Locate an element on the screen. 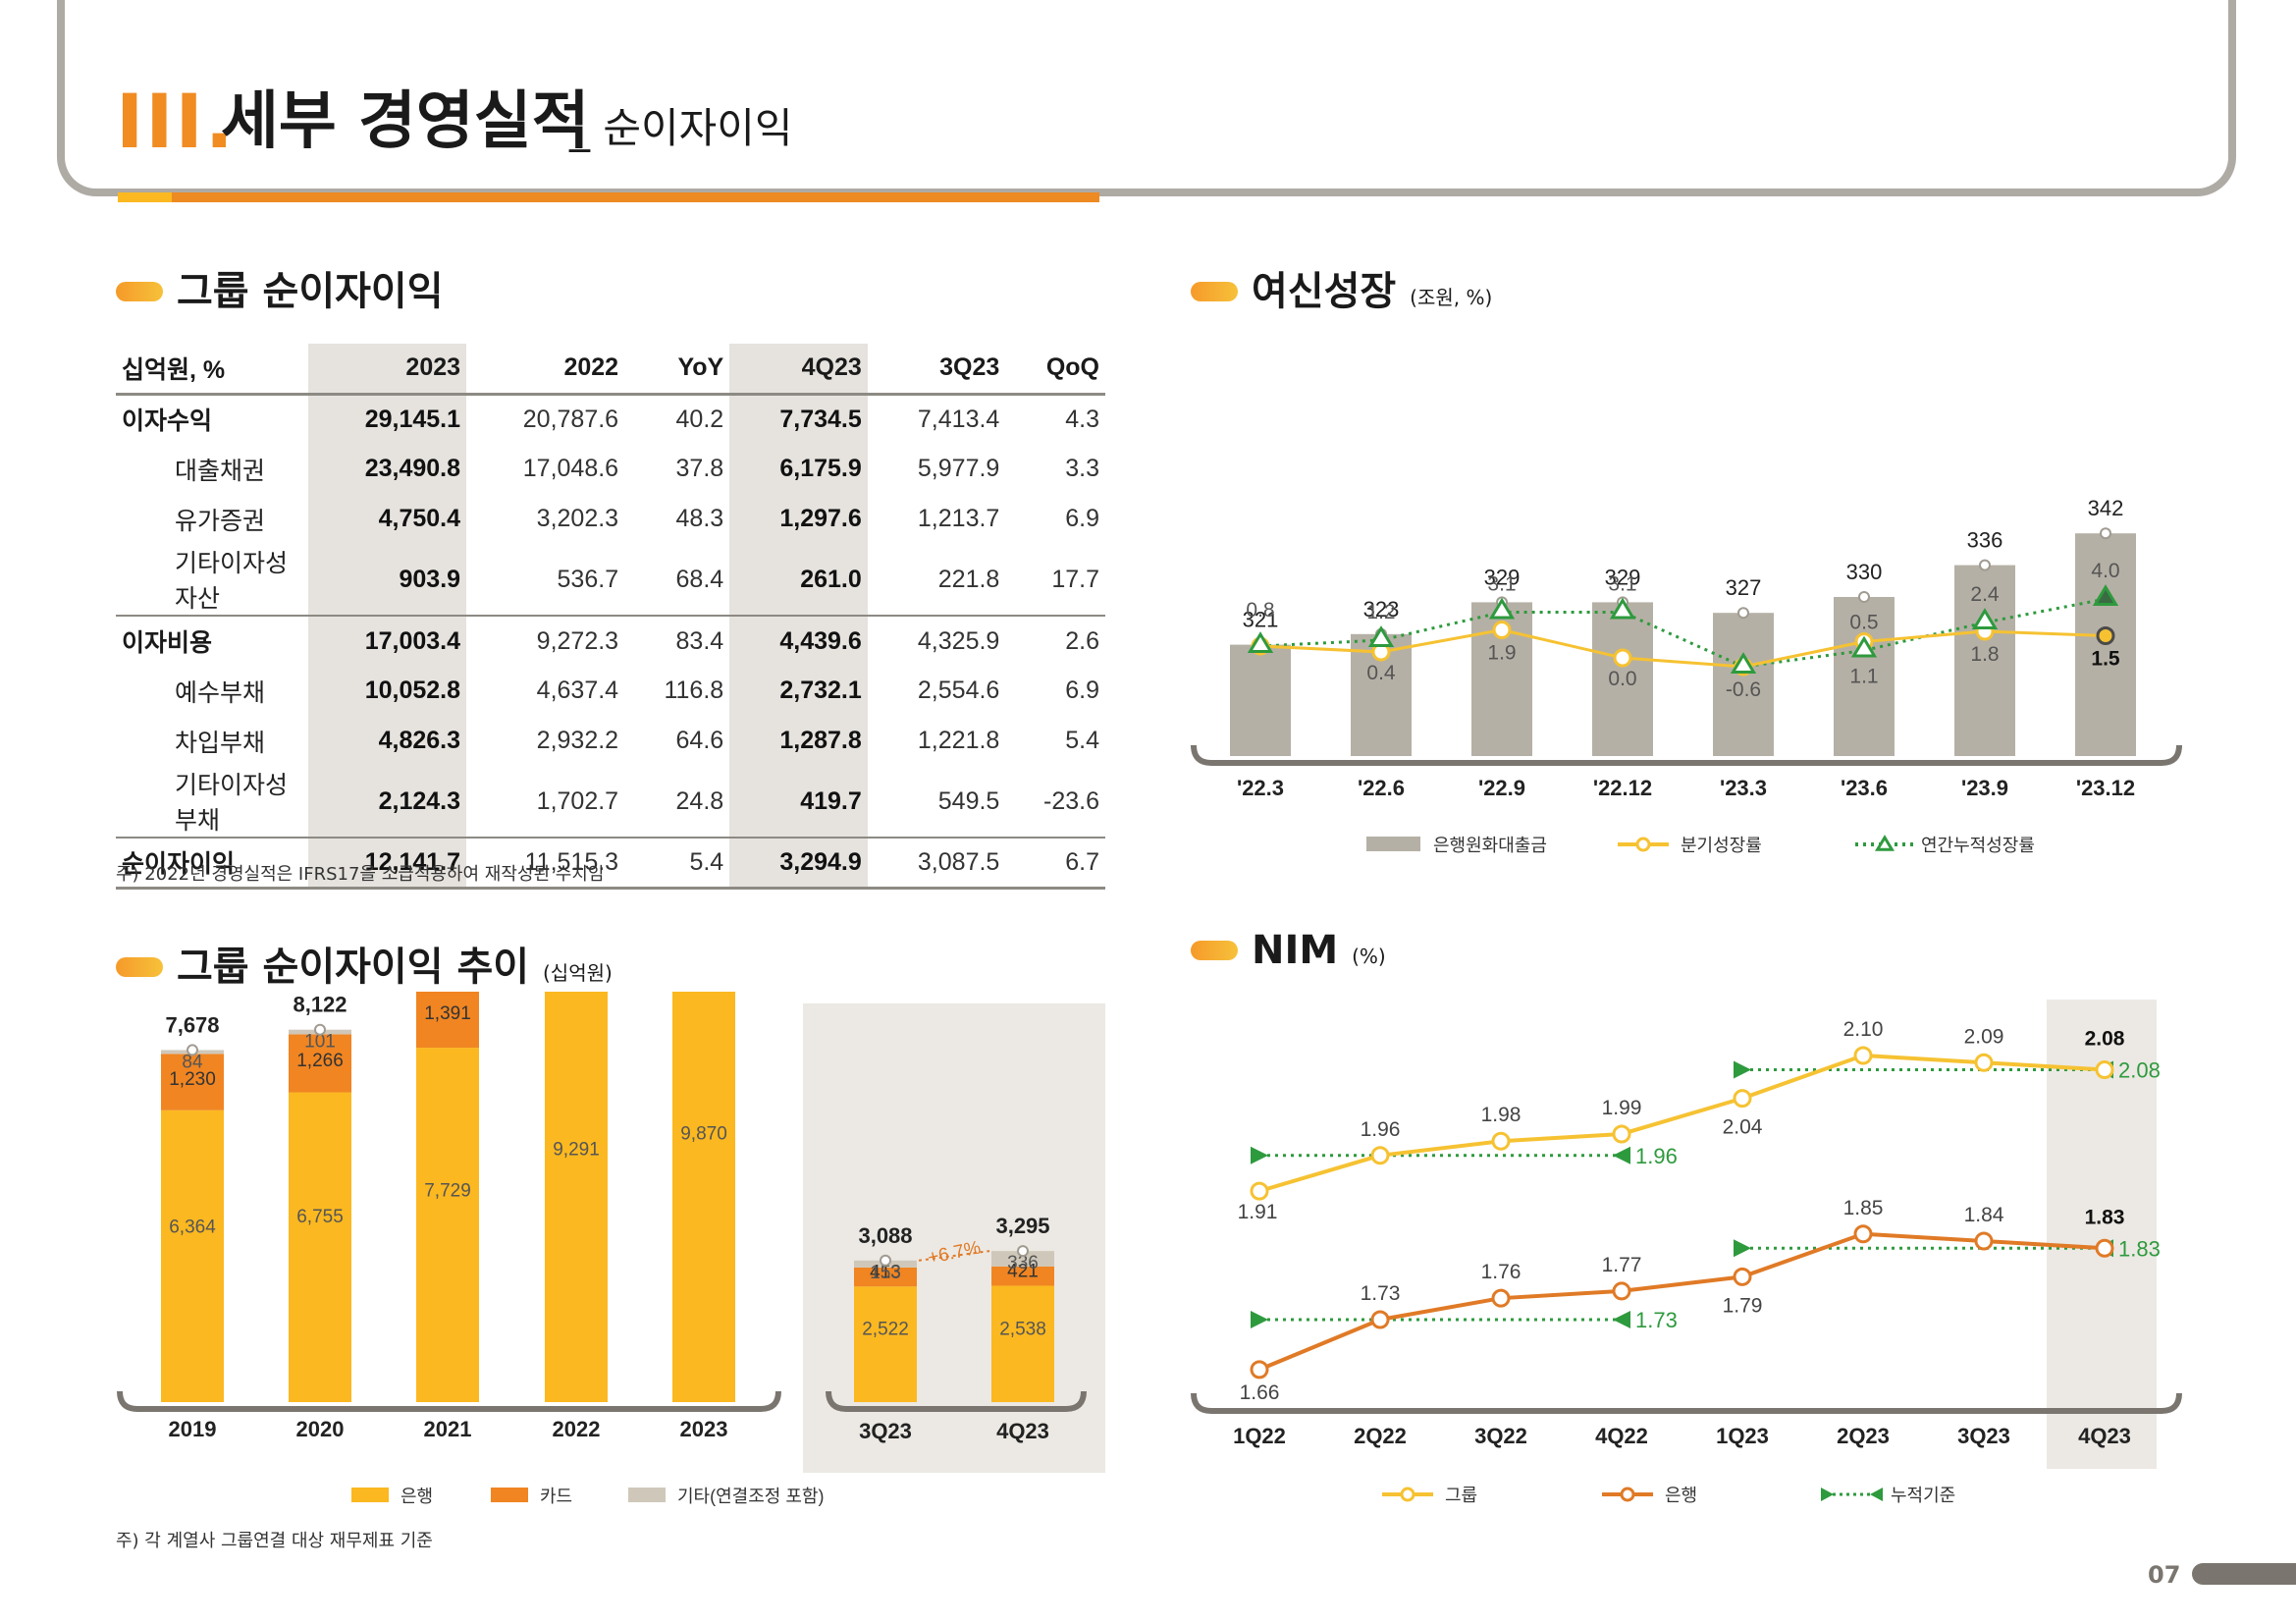 The height and width of the screenshot is (1624, 2296). loan-bar-label: 329 is located at coordinates (1502, 577).